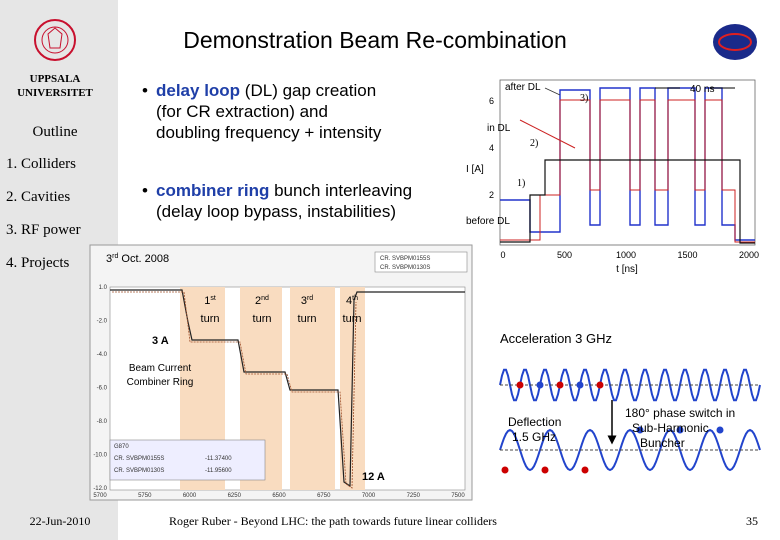  What do you see at coordinates (630, 421) in the screenshot?
I see `interleave-diagram` at bounding box center [630, 421].